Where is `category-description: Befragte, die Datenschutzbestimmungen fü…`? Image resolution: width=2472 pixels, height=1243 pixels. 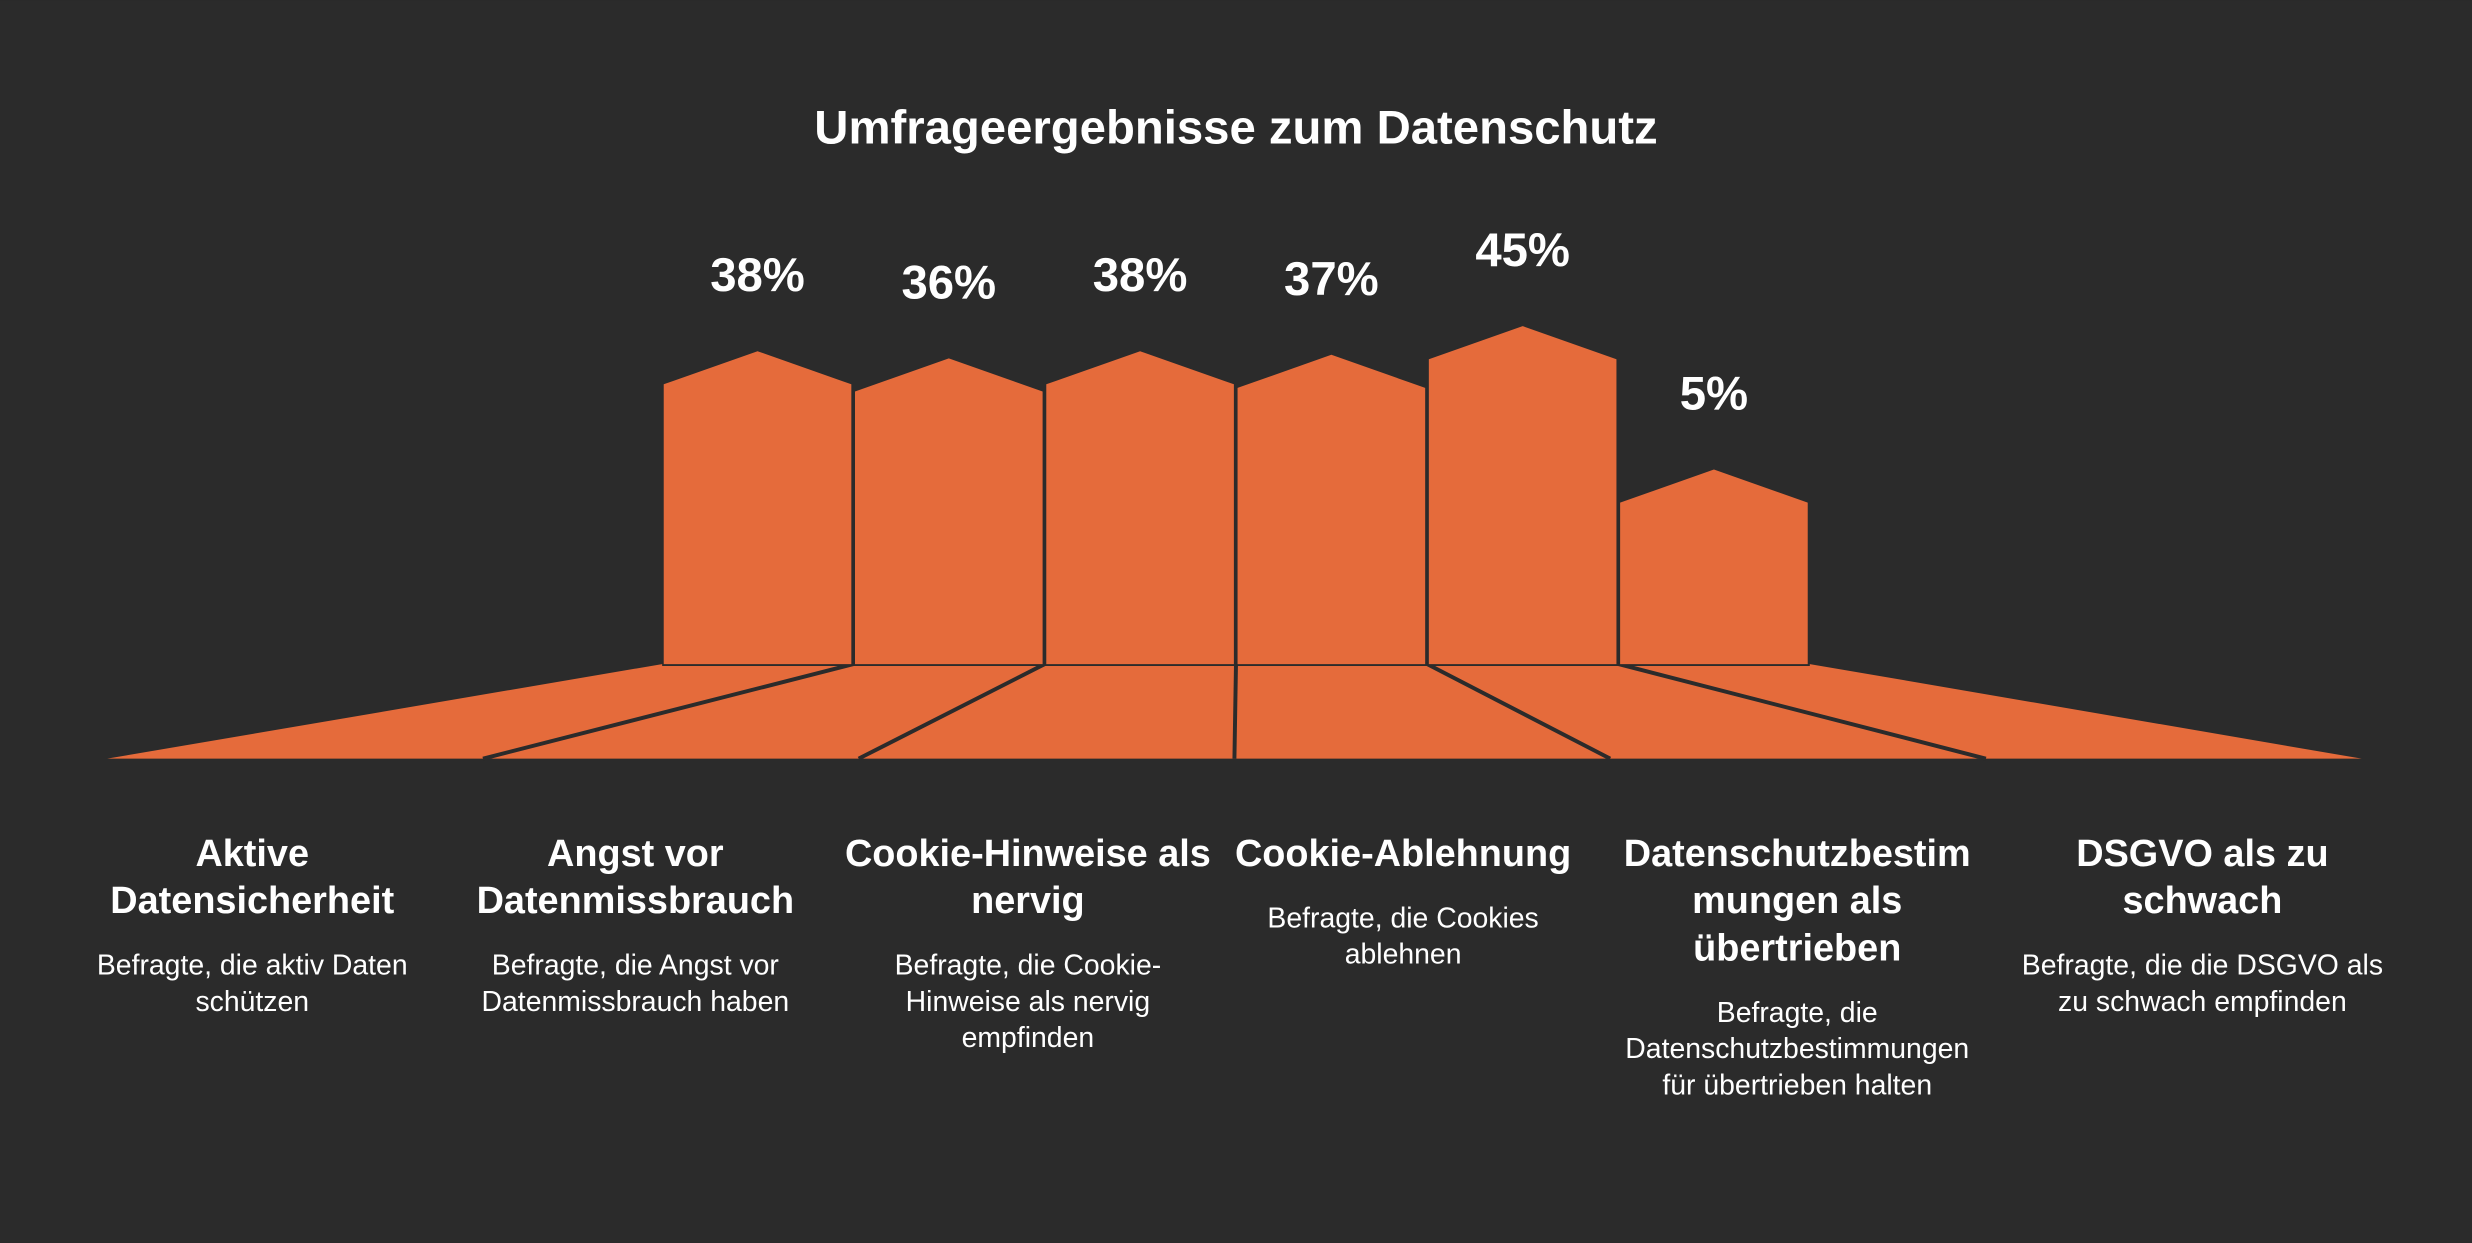
category-description: Befragte, die Datenschutzbestimmungen fü… is located at coordinates (1797, 1048).